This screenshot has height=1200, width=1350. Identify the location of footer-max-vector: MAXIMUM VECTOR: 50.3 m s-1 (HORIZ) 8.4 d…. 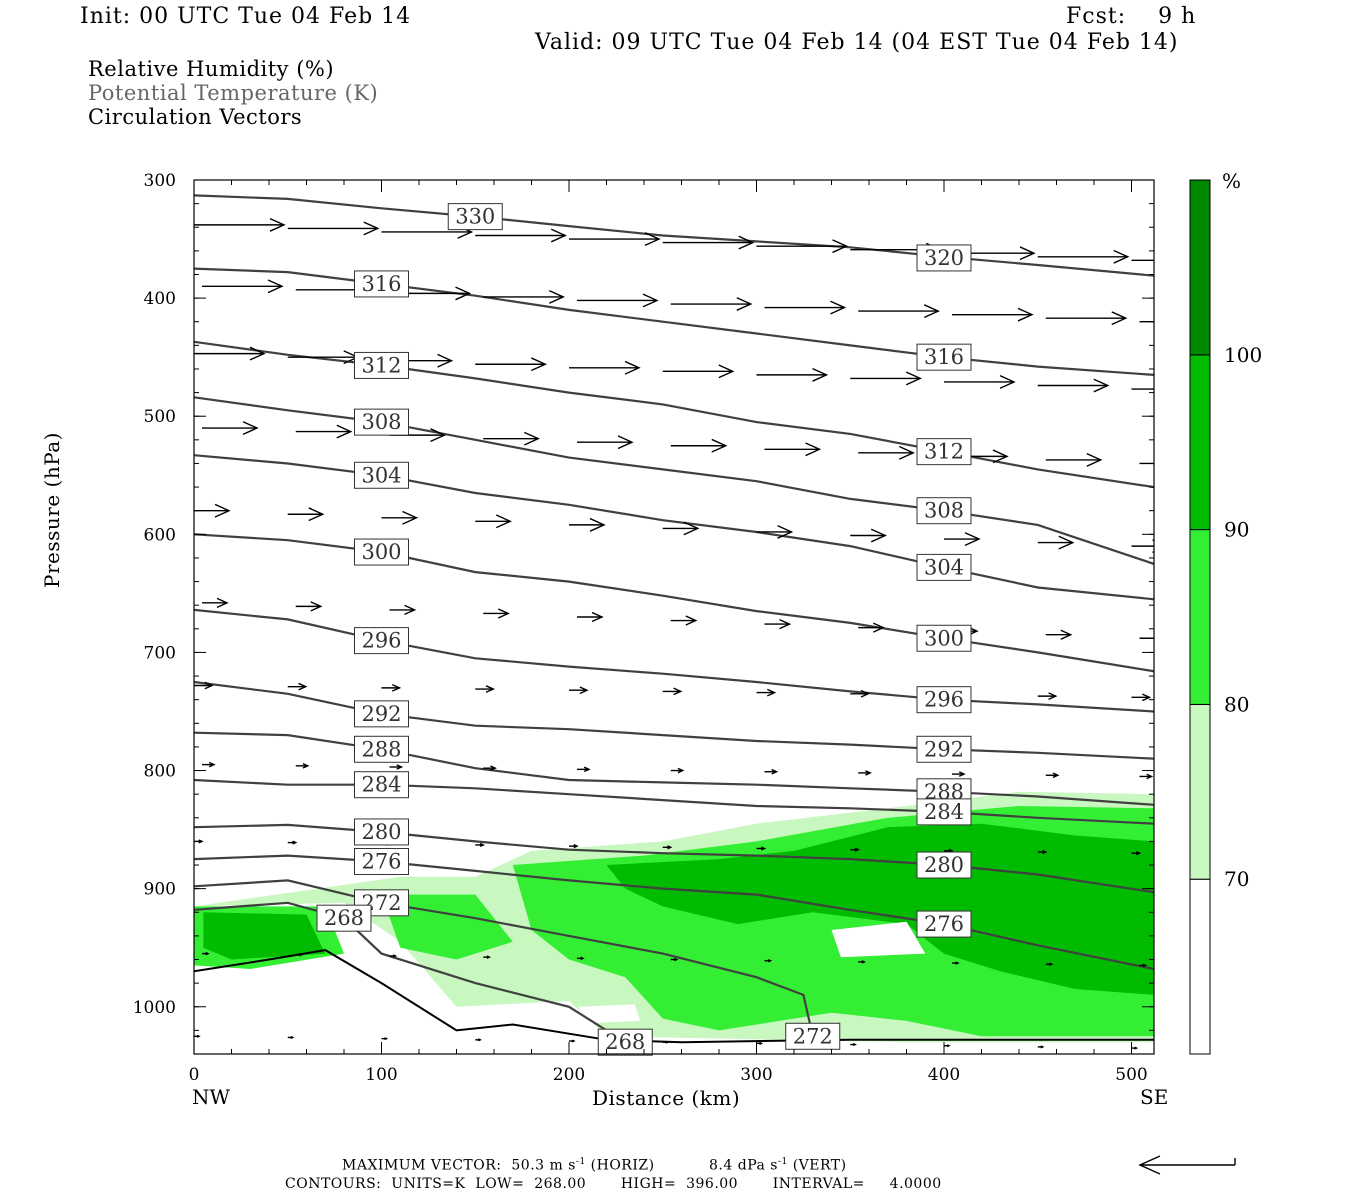
(594, 1165).